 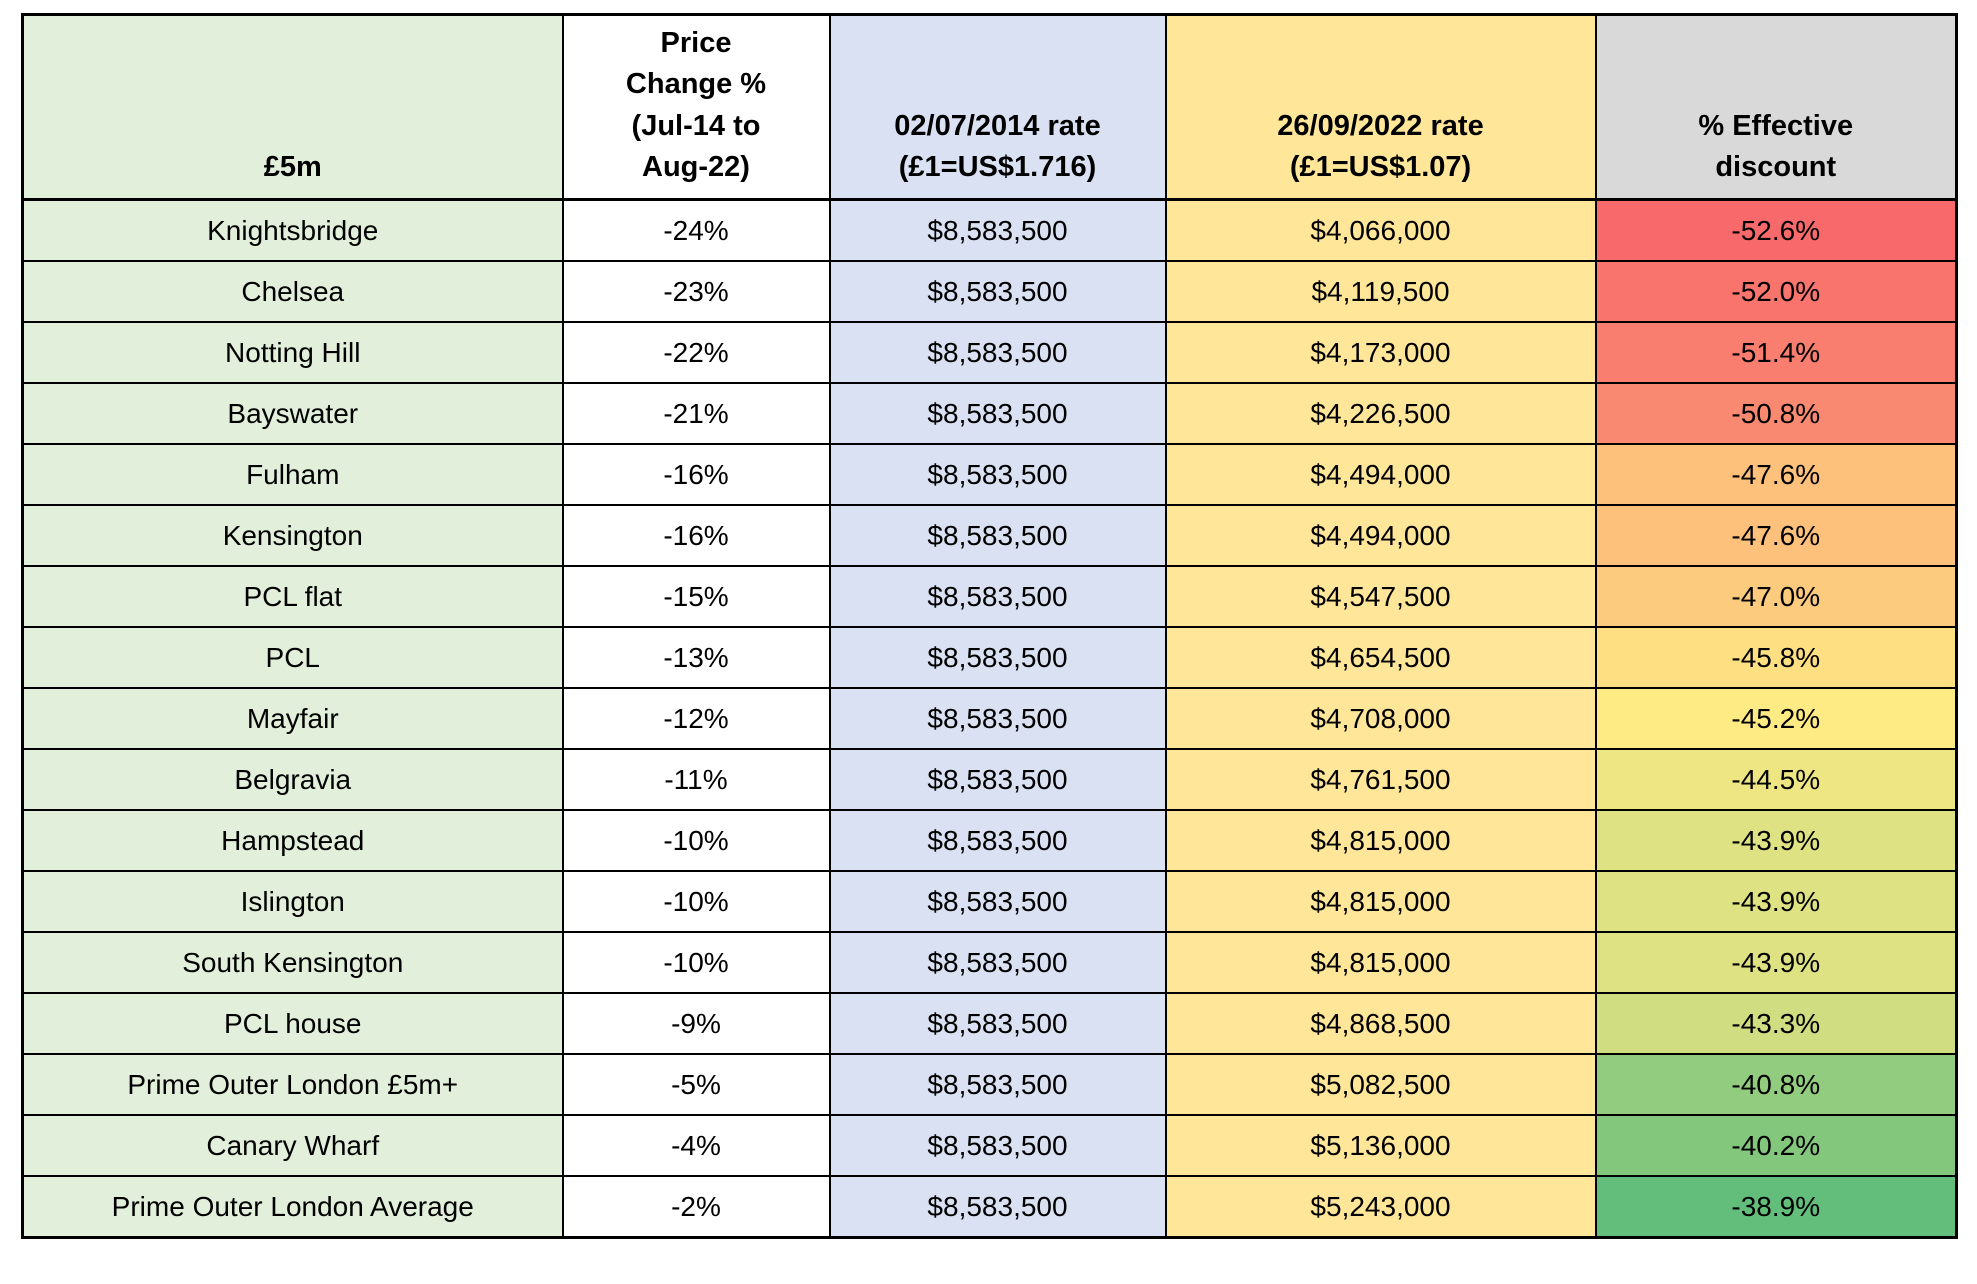 I want to click on cell-change: -4%, so click(x=696, y=1145).